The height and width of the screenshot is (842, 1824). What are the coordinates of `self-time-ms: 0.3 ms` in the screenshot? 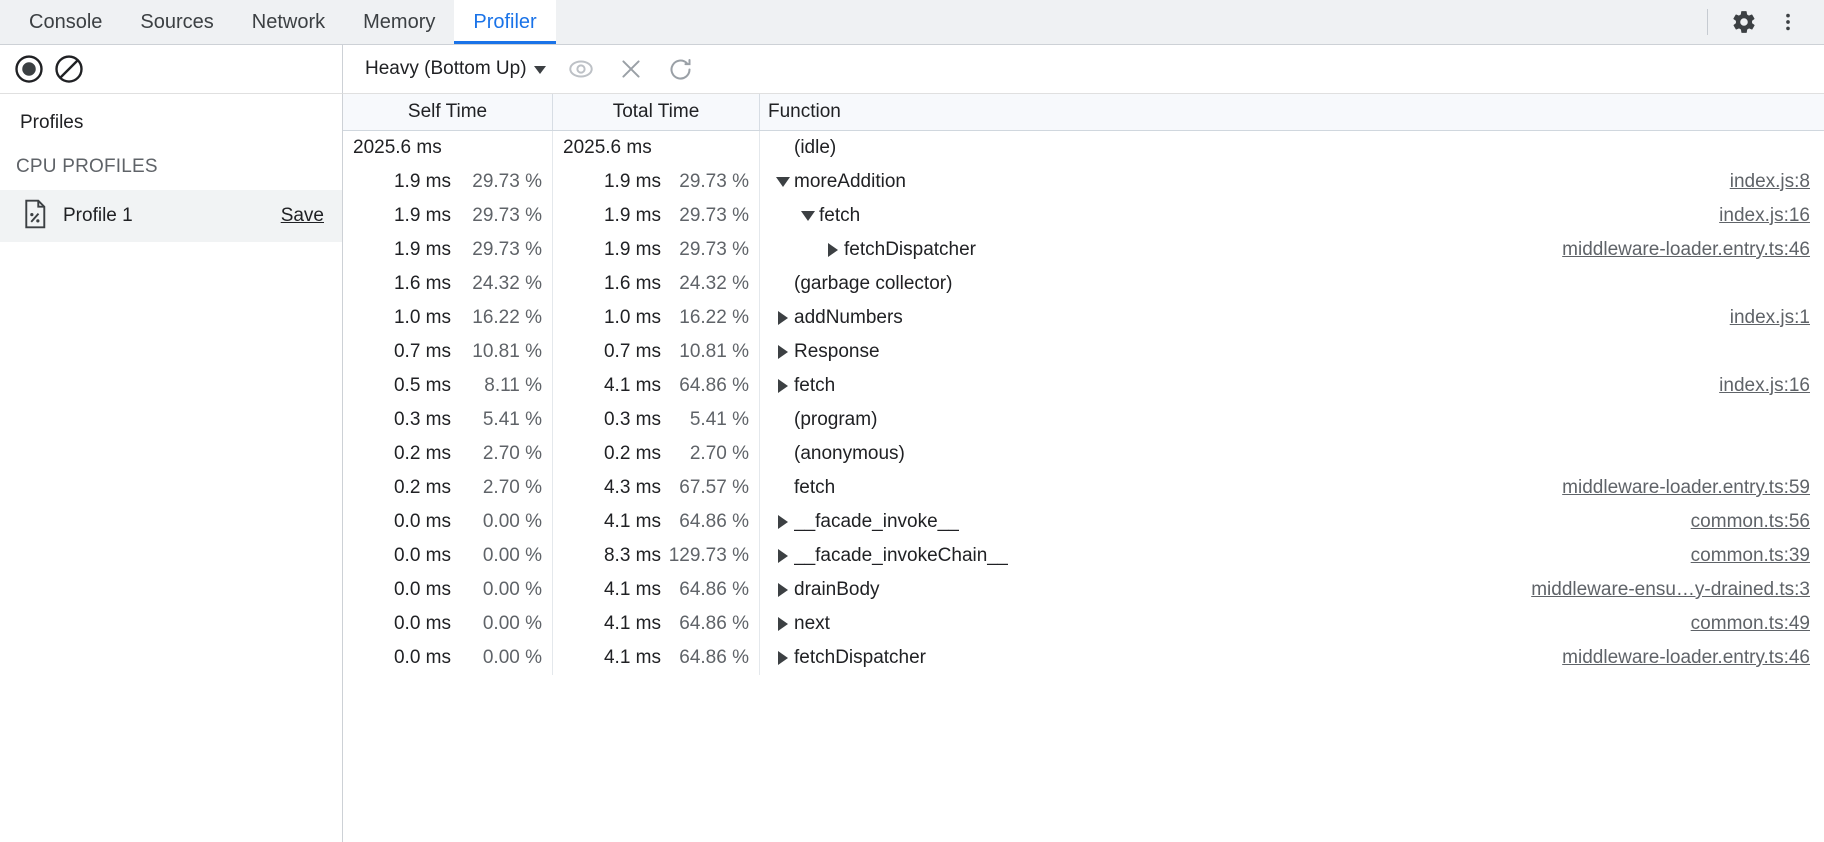 It's located at (422, 419).